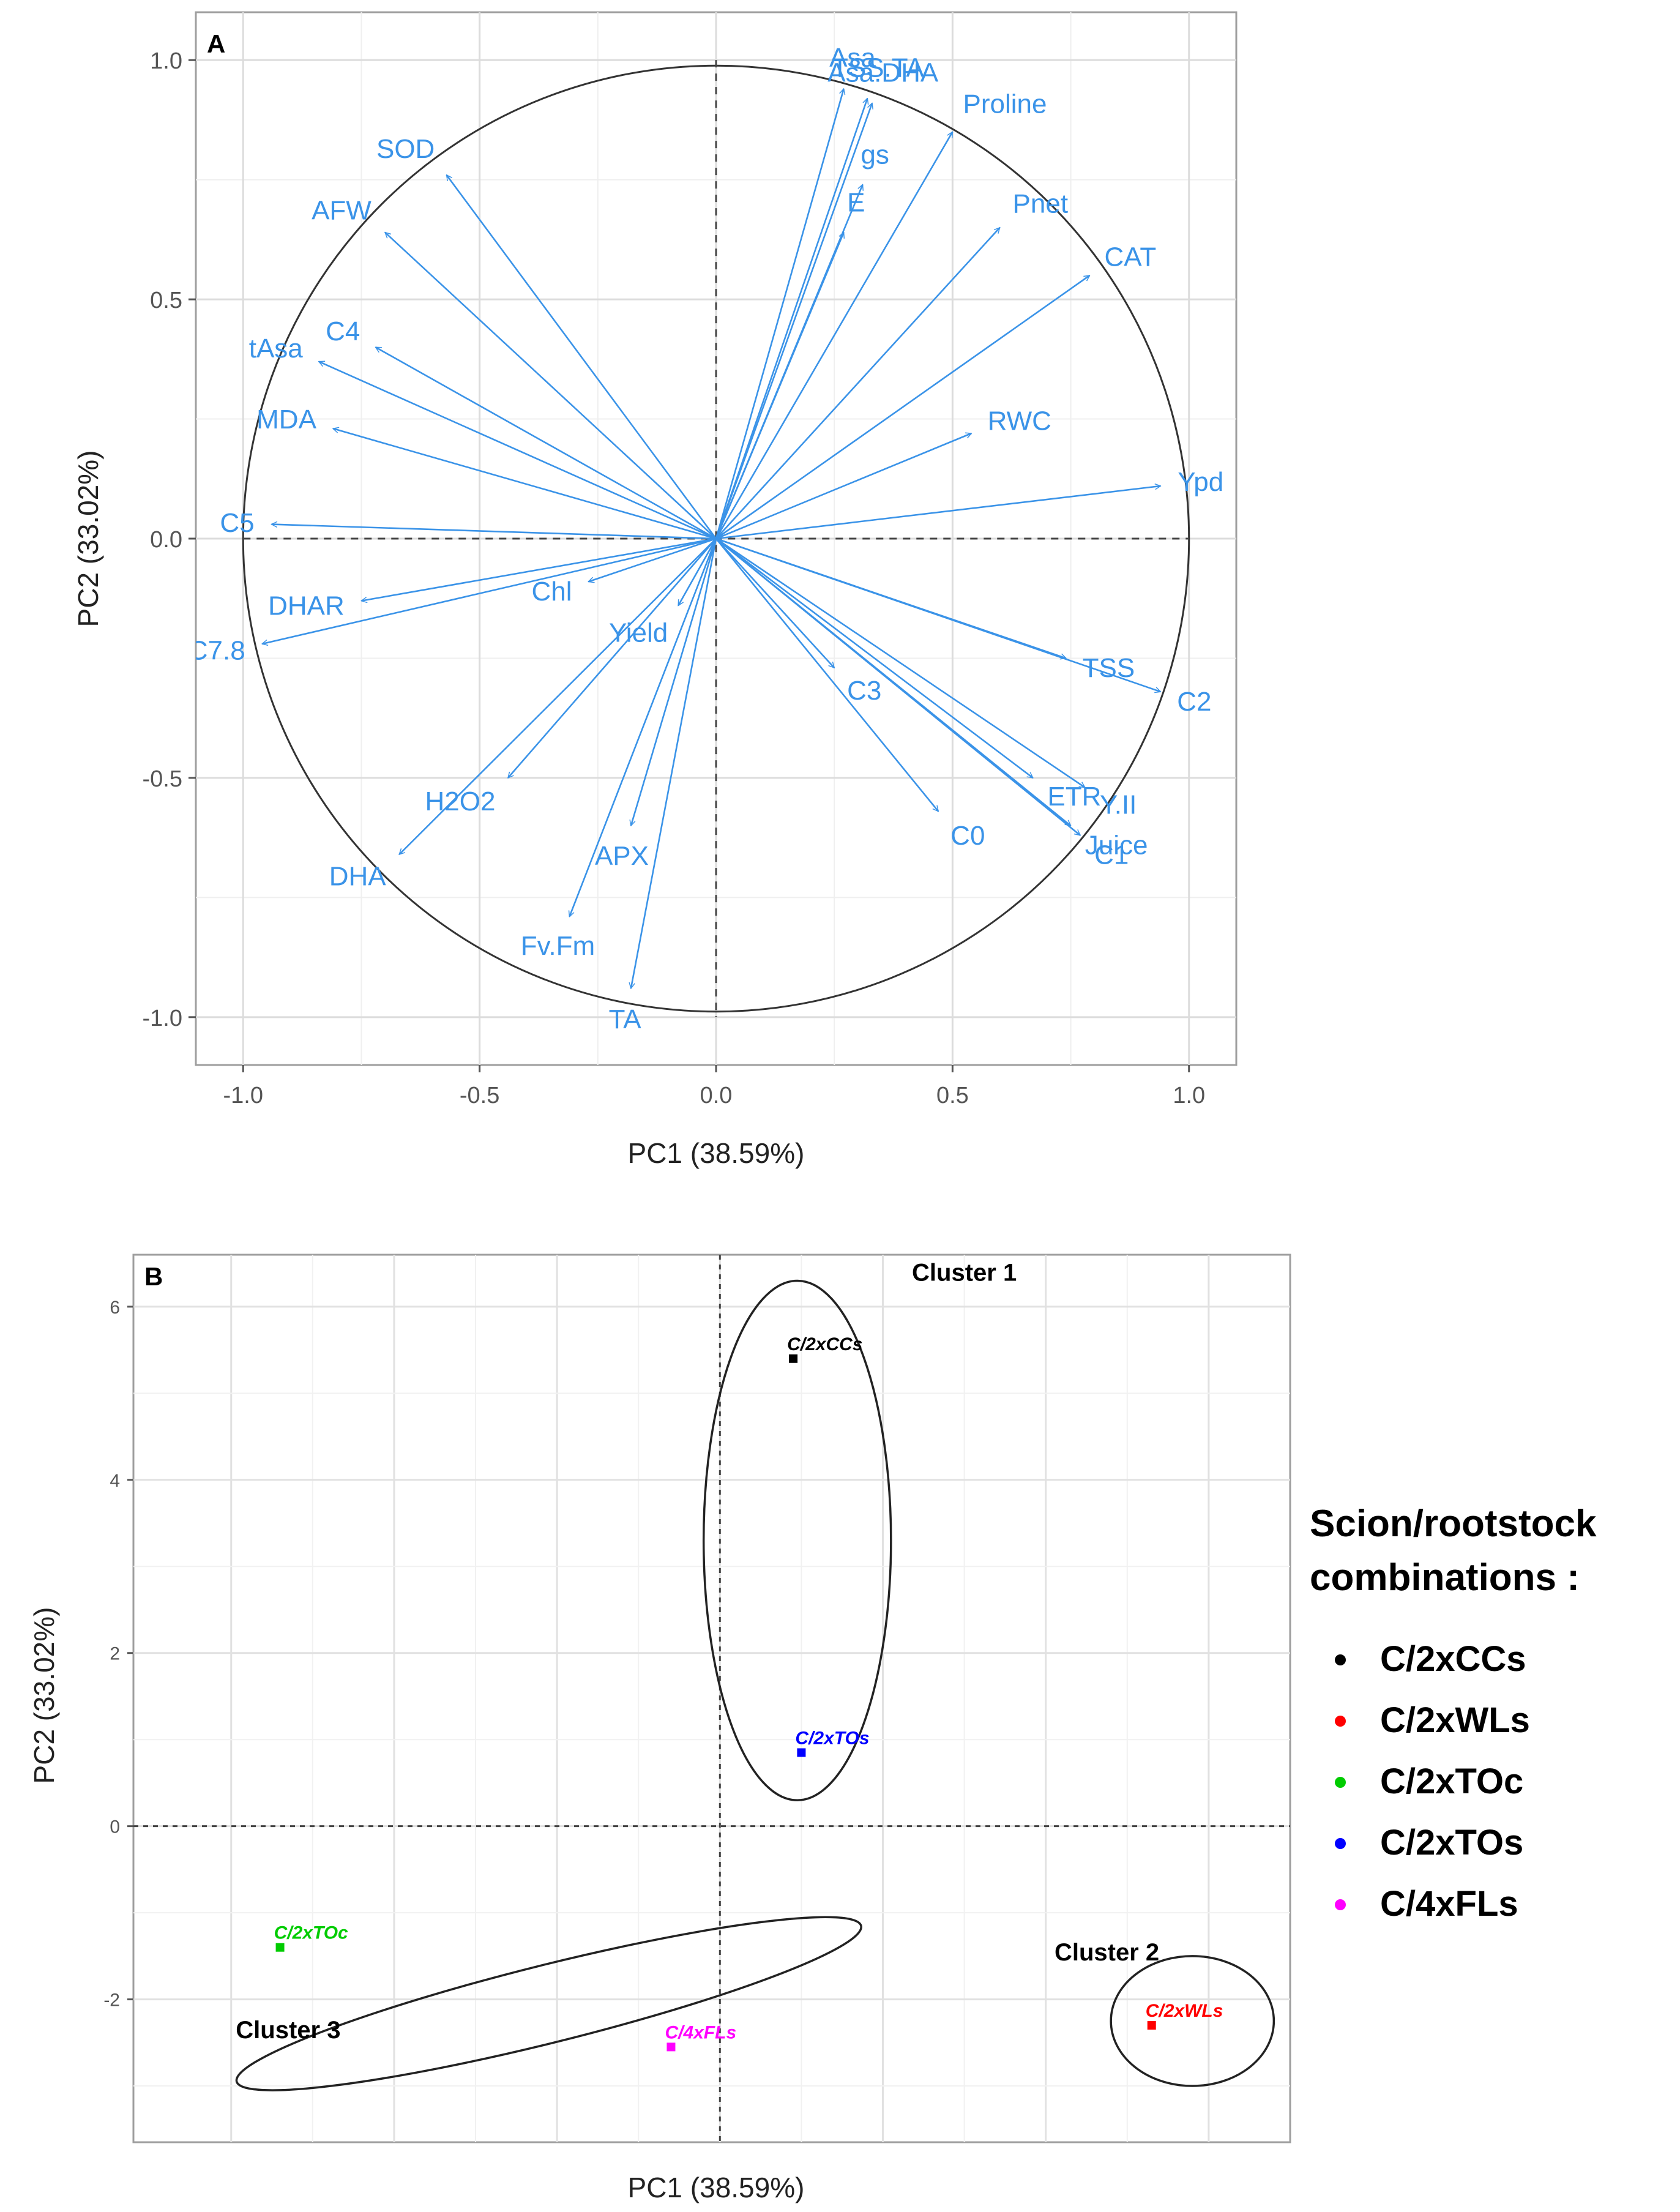 Image resolution: width=1680 pixels, height=2212 pixels. What do you see at coordinates (779, 386) in the screenshot?
I see `vector-arrow-e` at bounding box center [779, 386].